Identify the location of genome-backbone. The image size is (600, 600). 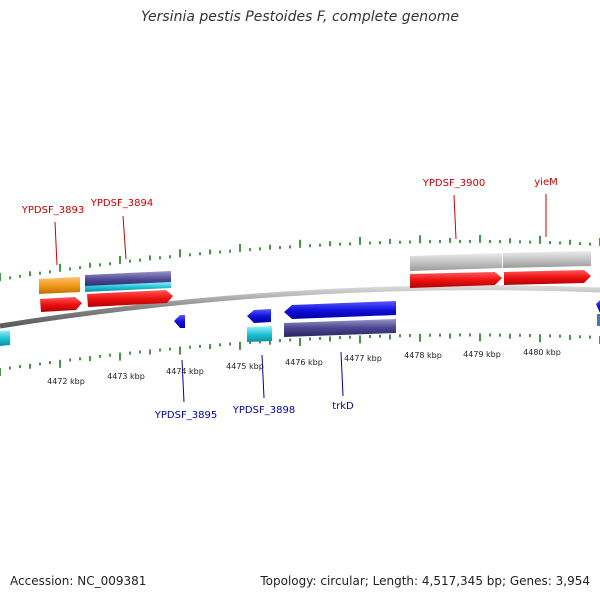
(300, 307).